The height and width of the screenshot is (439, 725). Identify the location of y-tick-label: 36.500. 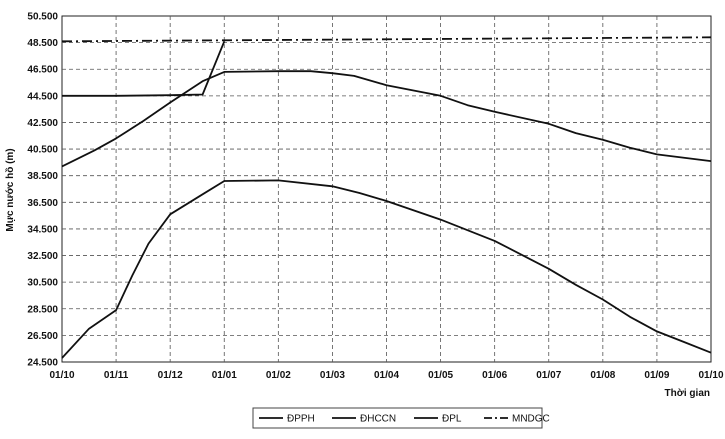
(42, 203).